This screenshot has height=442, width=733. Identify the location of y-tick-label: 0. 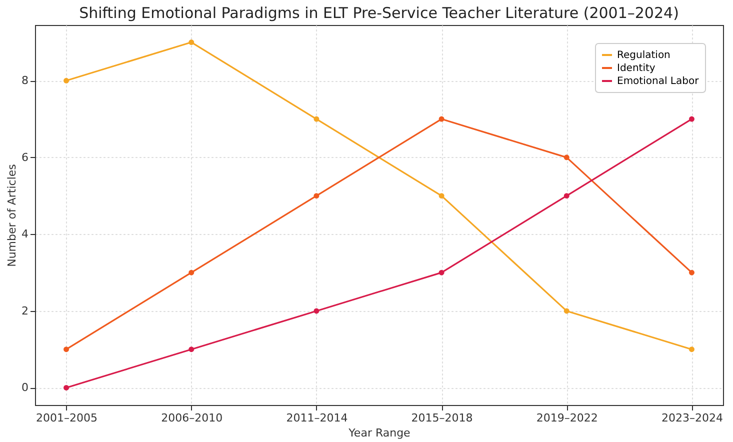
(25, 387).